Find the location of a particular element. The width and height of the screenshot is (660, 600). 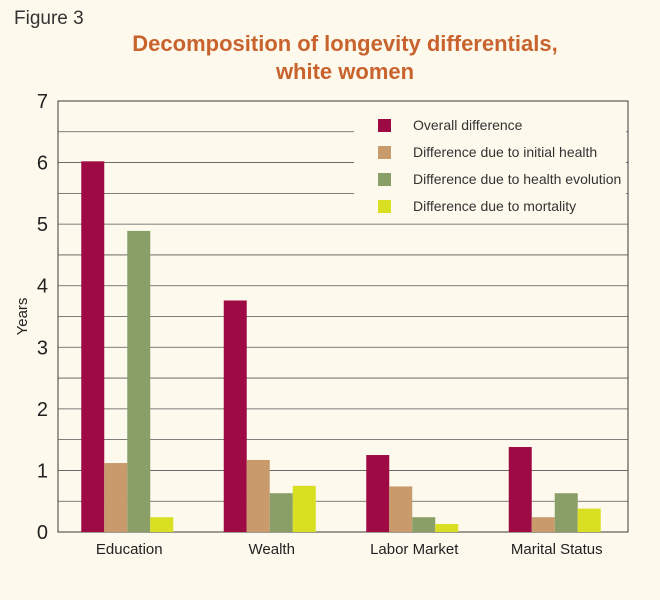

chart-title-line-2: white women is located at coordinates (345, 71).